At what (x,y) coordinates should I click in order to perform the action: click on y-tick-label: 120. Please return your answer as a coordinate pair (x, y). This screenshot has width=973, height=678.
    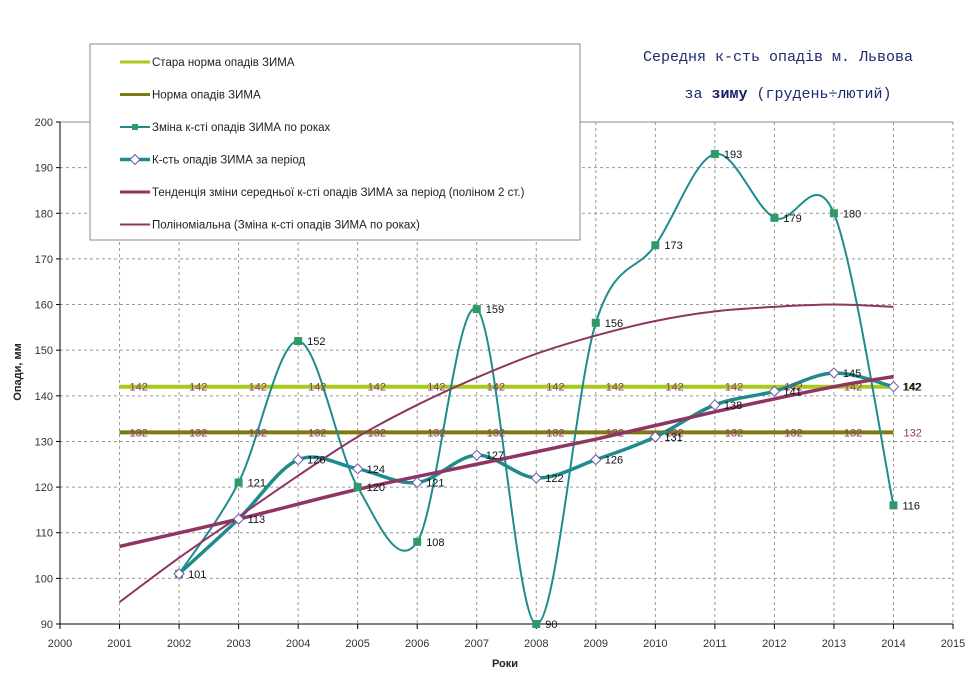
    Looking at the image, I should click on (44, 488).